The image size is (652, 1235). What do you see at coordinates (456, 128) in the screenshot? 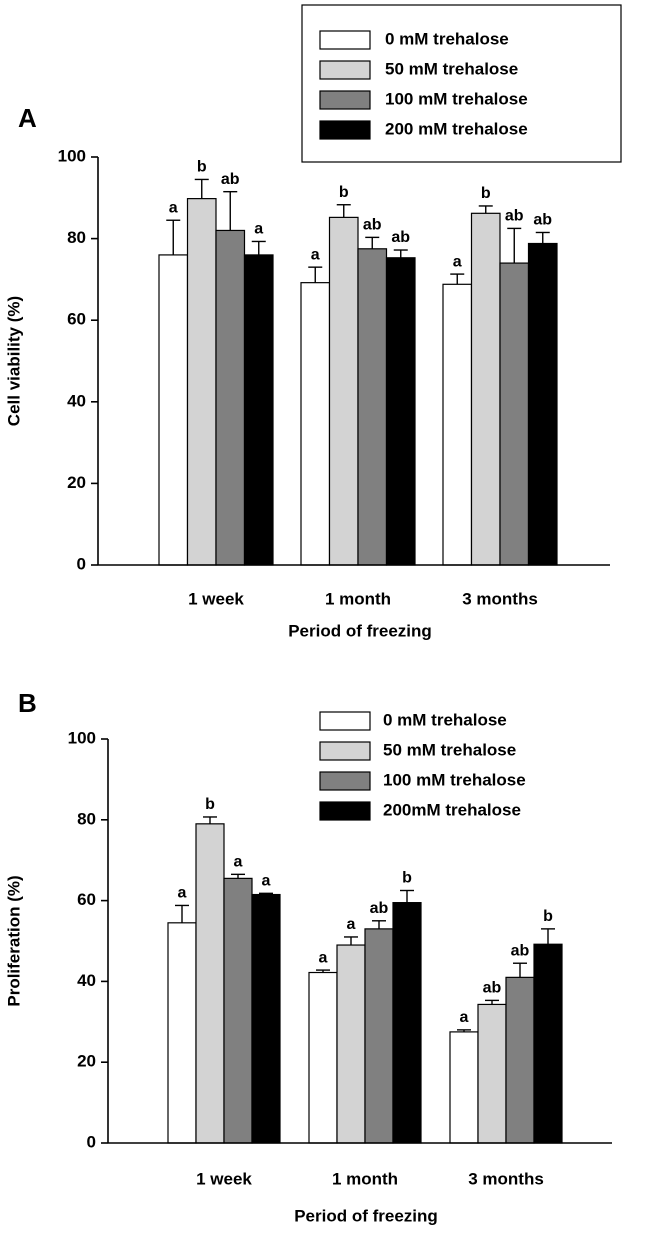
I see `legend-label: 200 mM trehalose` at bounding box center [456, 128].